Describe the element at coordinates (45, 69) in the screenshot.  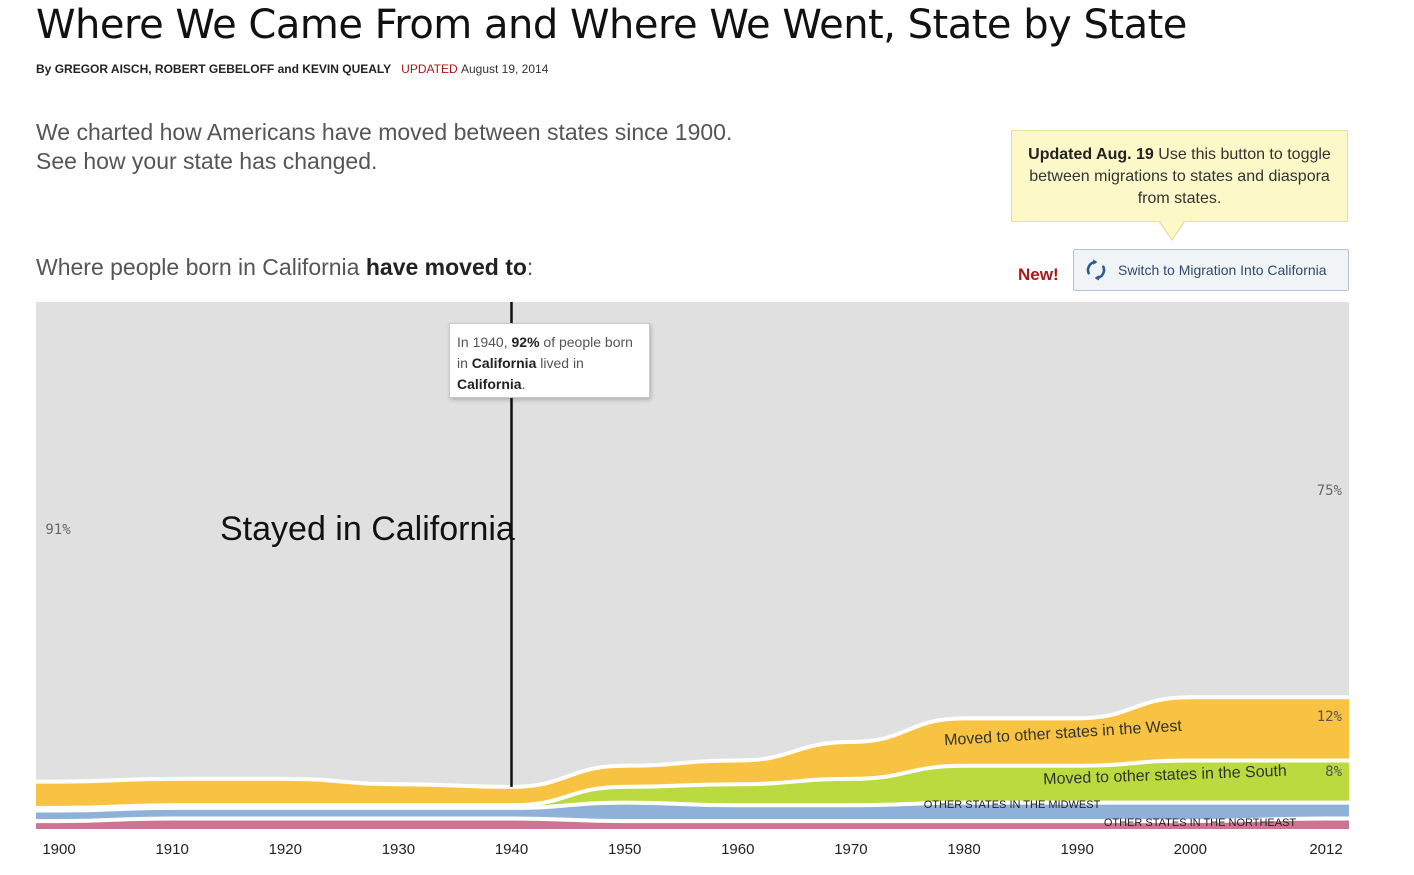
I see `byline-prefix: By` at that location.